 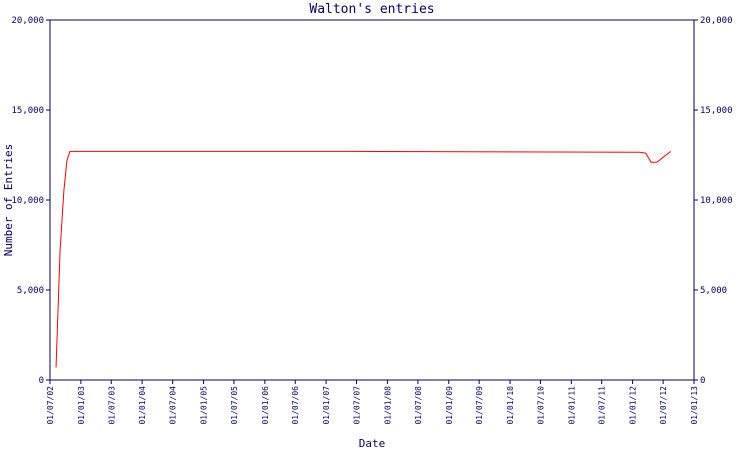 What do you see at coordinates (27, 21) in the screenshot?
I see `y-tick-label: 20,000` at bounding box center [27, 21].